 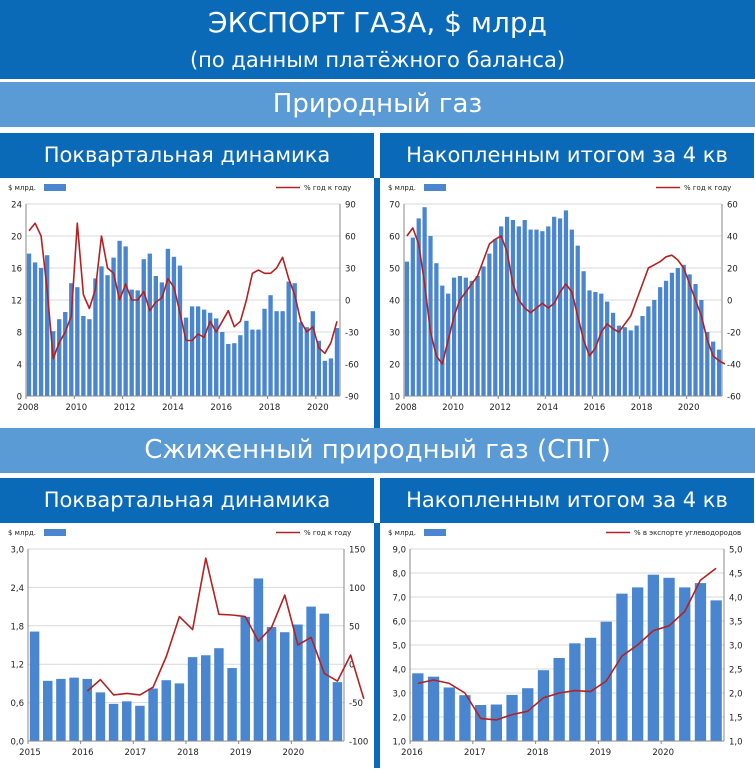 I want to click on y-tick-label: 50, so click(x=394, y=270).